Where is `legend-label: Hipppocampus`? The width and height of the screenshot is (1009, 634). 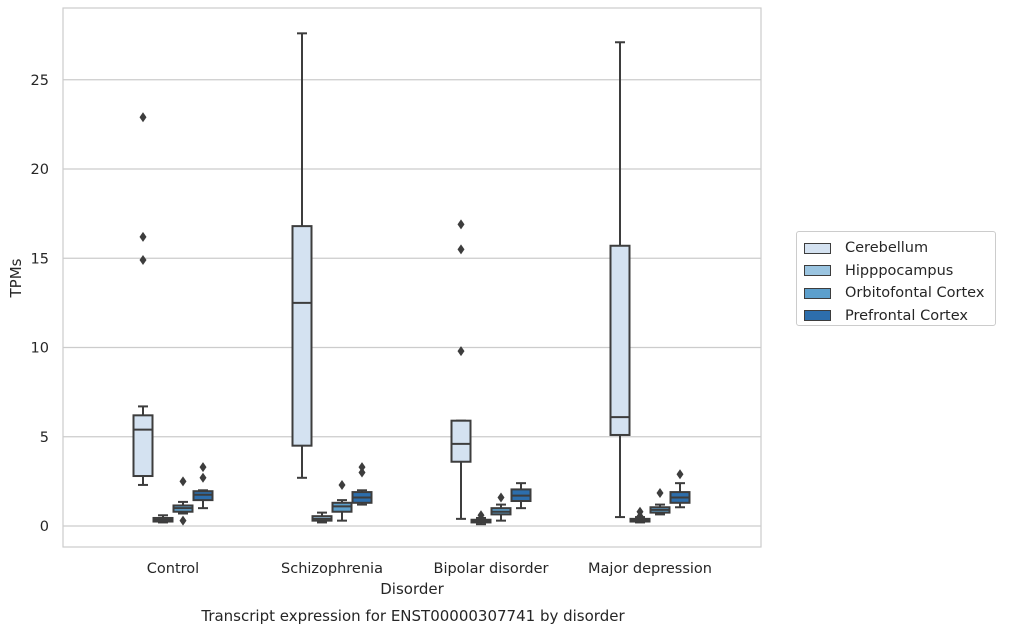 legend-label: Hipppocampus is located at coordinates (899, 270).